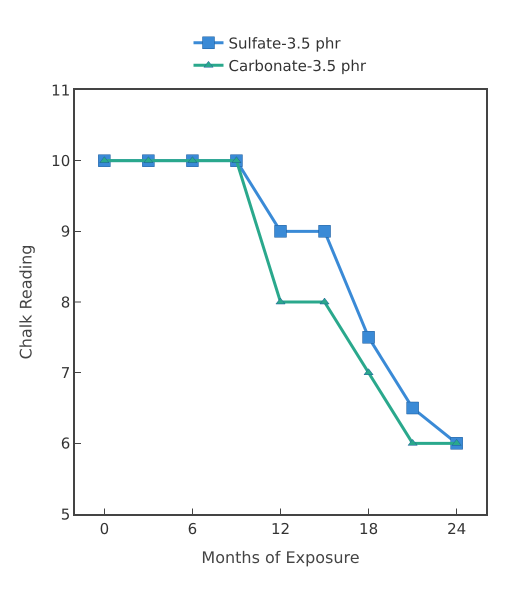 The height and width of the screenshot is (589, 506). Describe the element at coordinates (368, 529) in the screenshot. I see `x-tick-label: 18` at that location.